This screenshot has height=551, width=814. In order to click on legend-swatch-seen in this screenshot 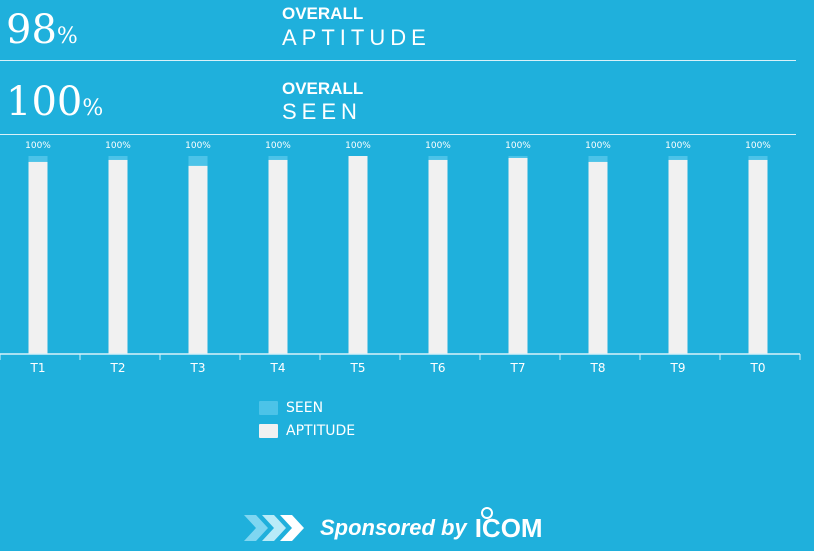, I will do `click(268, 407)`.